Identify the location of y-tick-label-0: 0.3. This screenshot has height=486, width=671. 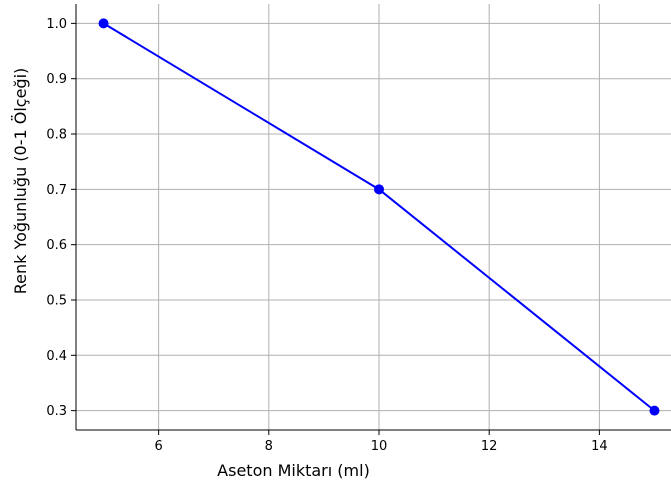
(56, 411).